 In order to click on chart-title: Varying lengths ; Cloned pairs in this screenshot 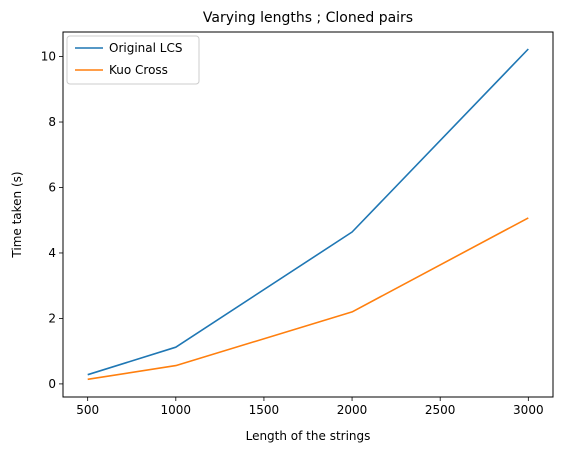, I will do `click(308, 18)`.